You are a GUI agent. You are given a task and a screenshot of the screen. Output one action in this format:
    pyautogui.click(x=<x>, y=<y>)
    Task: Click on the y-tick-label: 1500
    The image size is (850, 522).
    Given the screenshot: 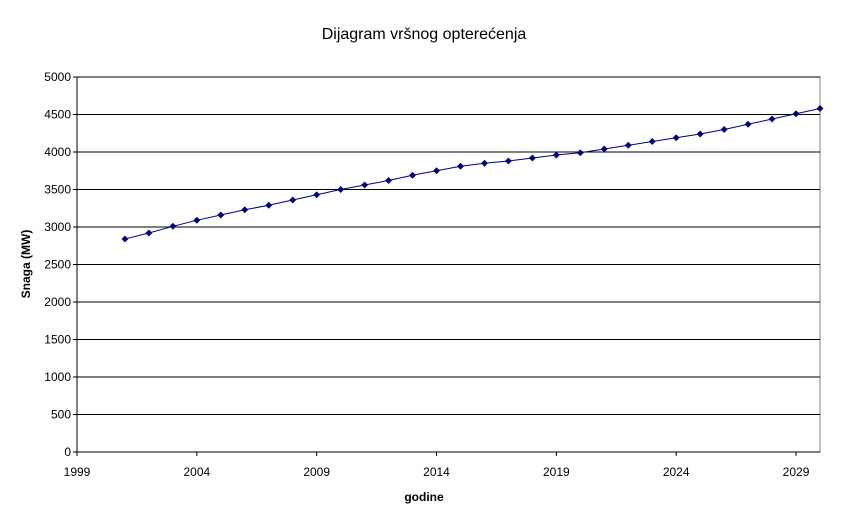 What is the action you would take?
    pyautogui.click(x=57, y=340)
    